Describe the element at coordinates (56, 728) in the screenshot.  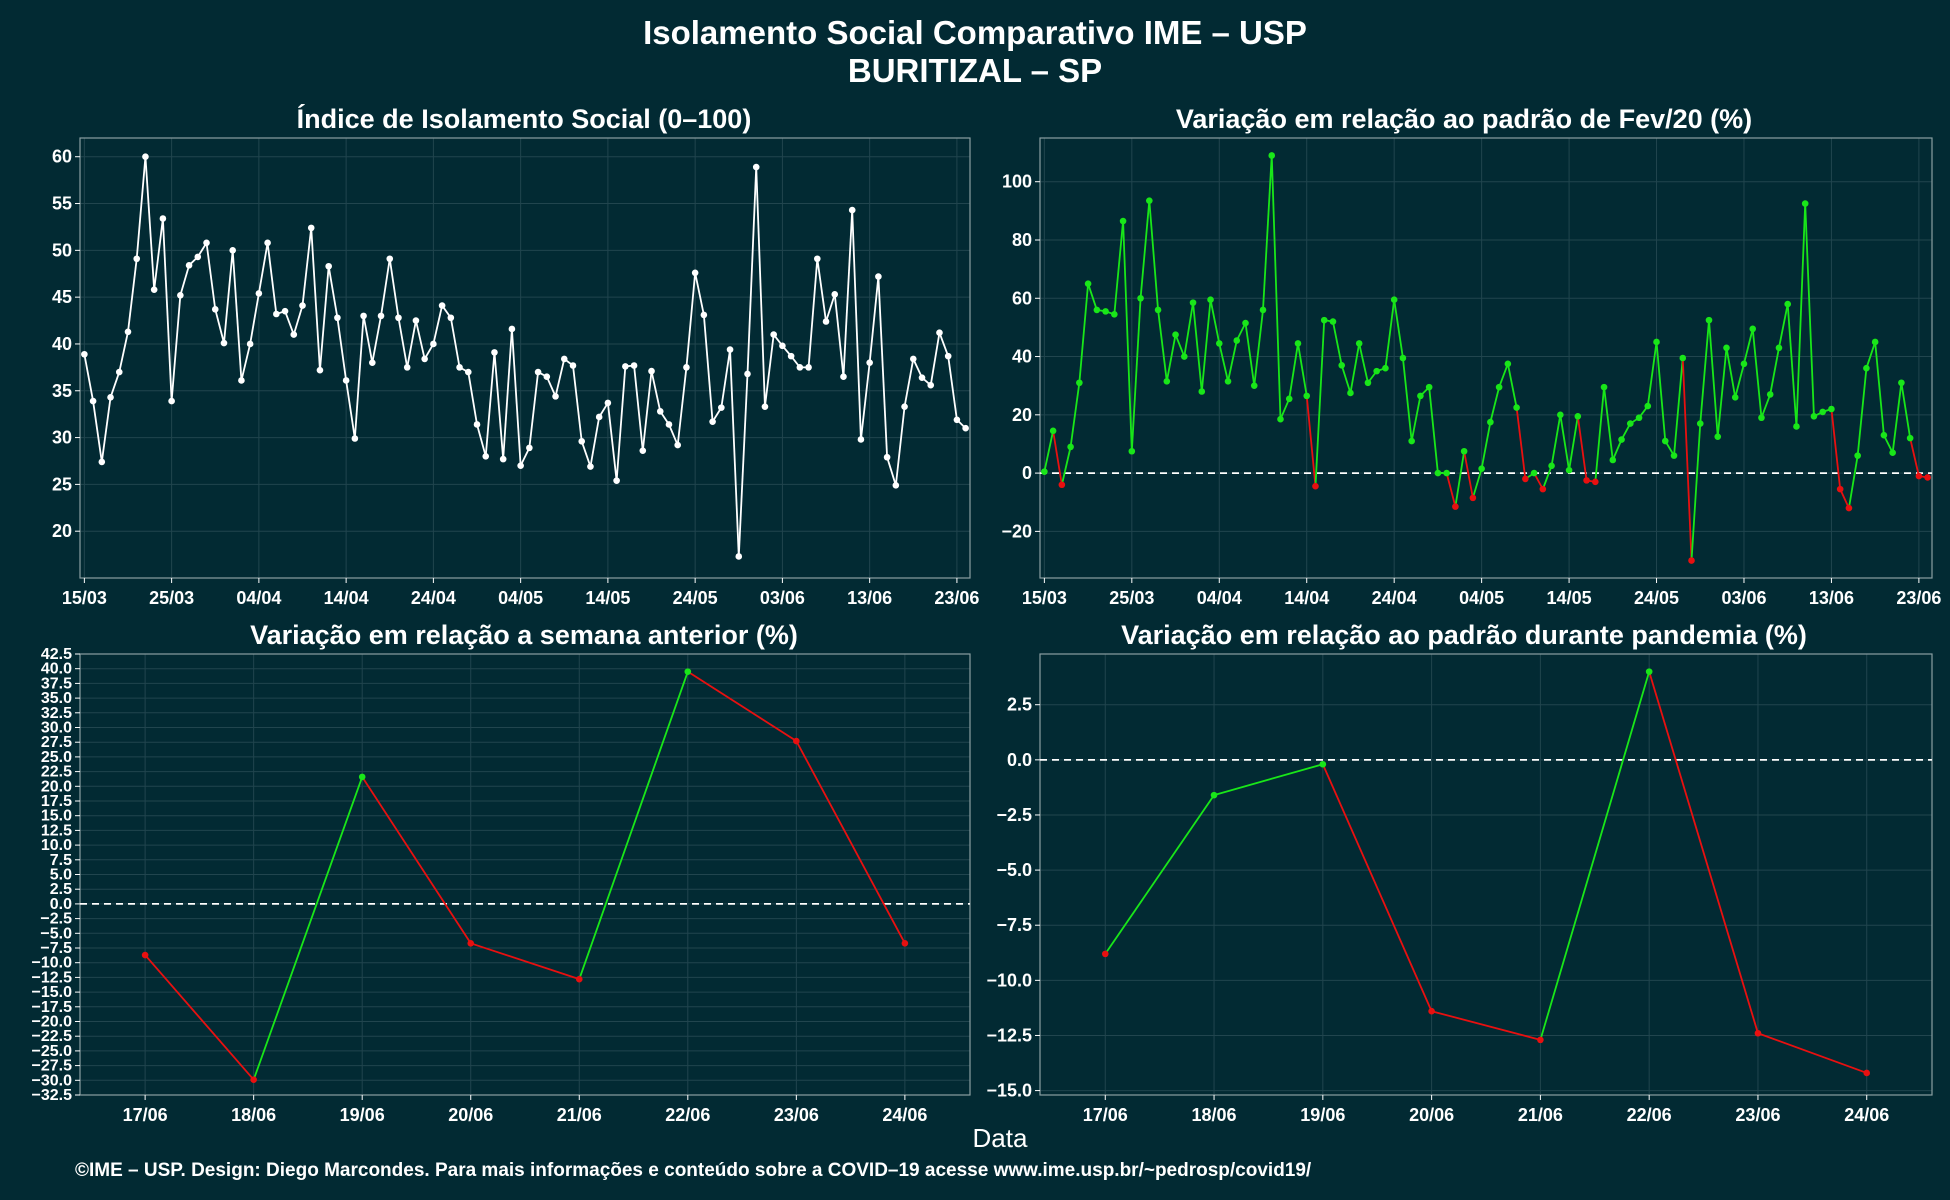
I see `y-tick-label: 30.0` at that location.